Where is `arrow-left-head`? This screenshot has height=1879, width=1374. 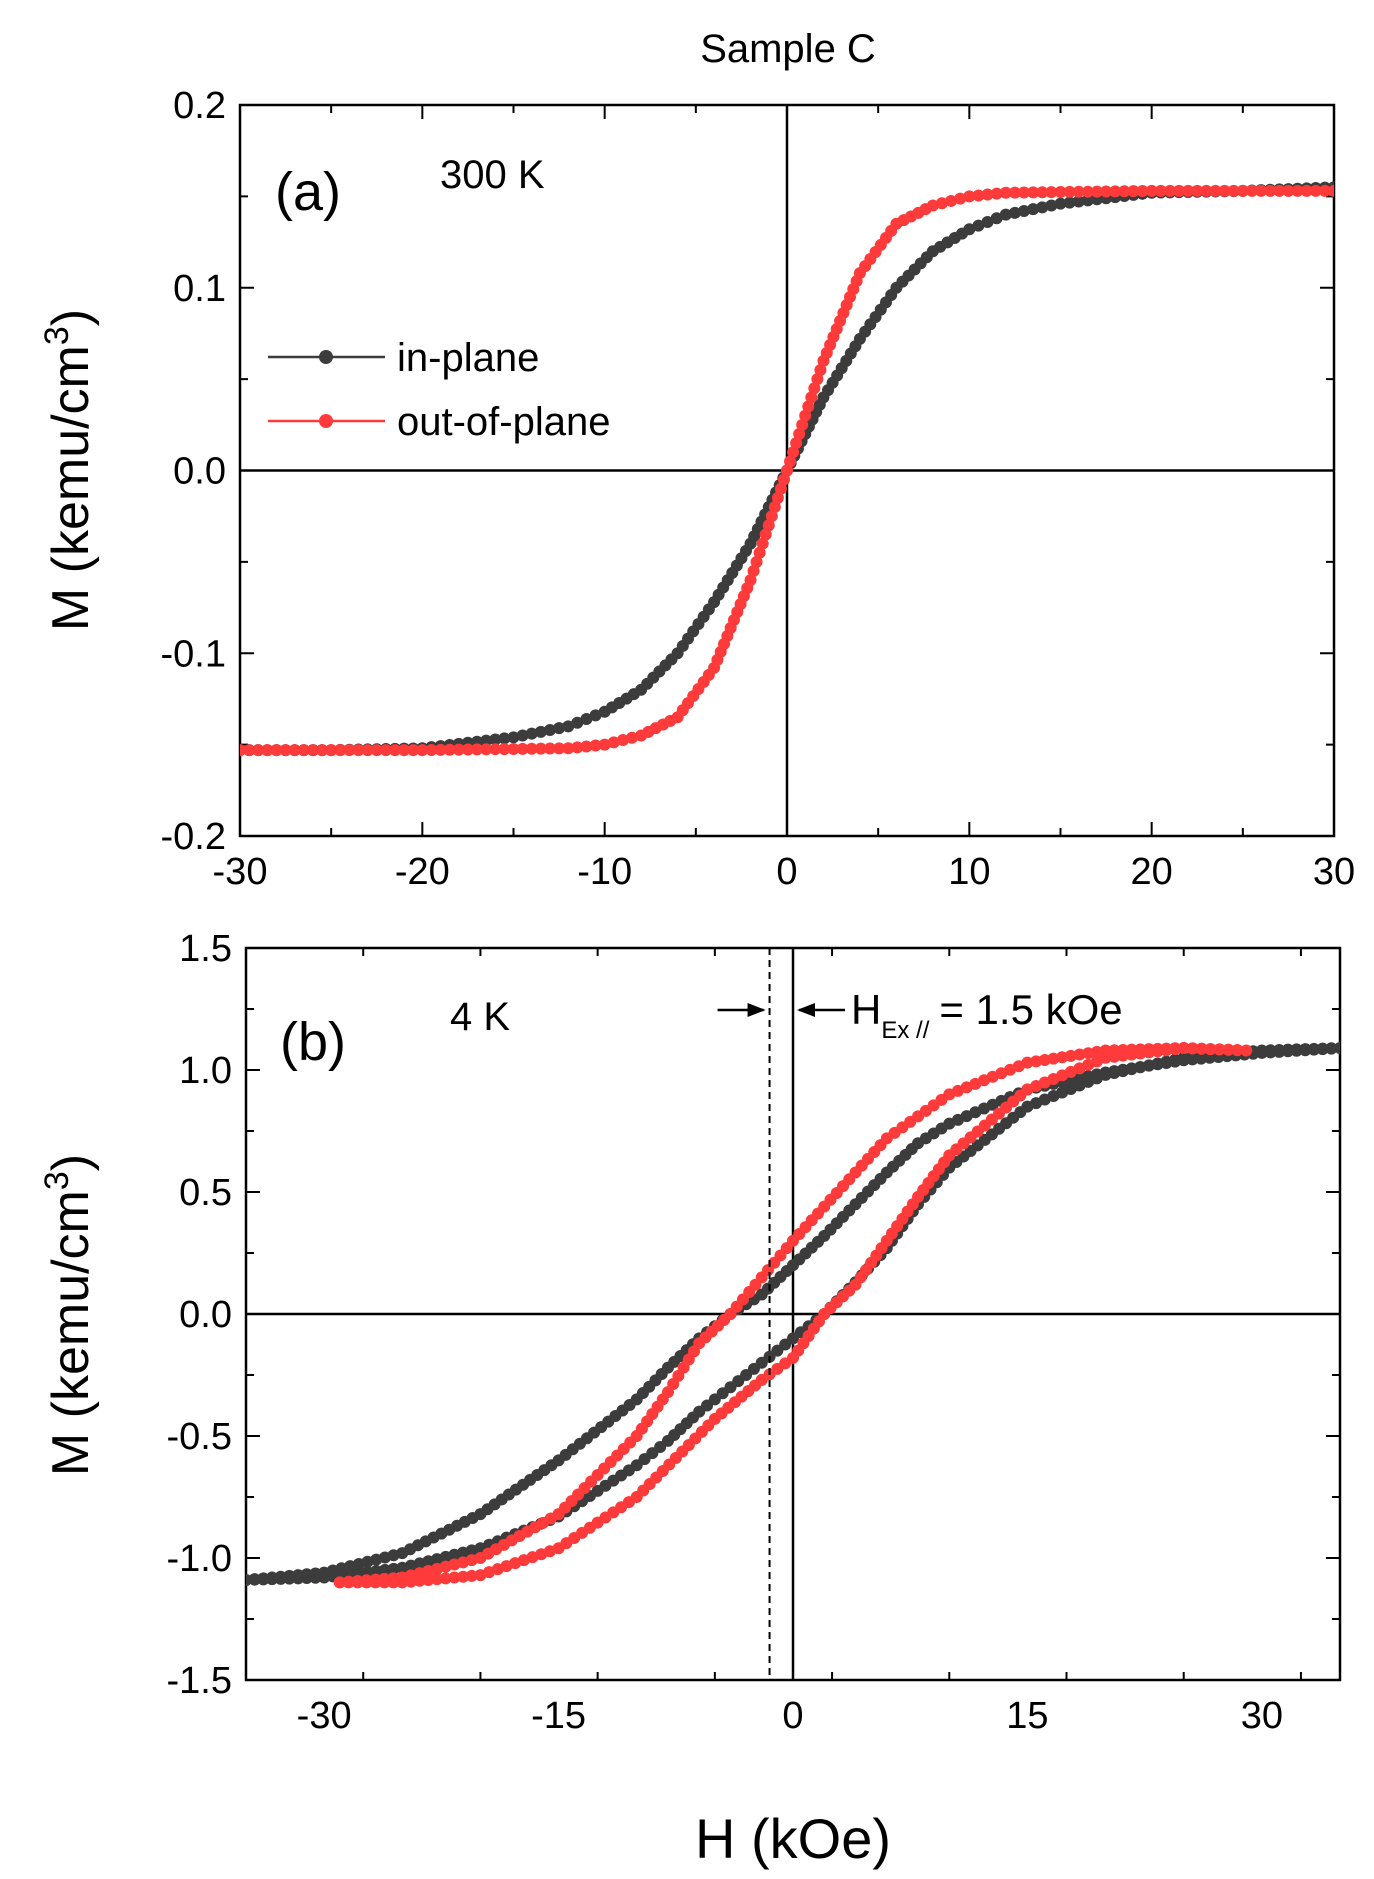
arrow-left-head is located at coordinates (756, 1010).